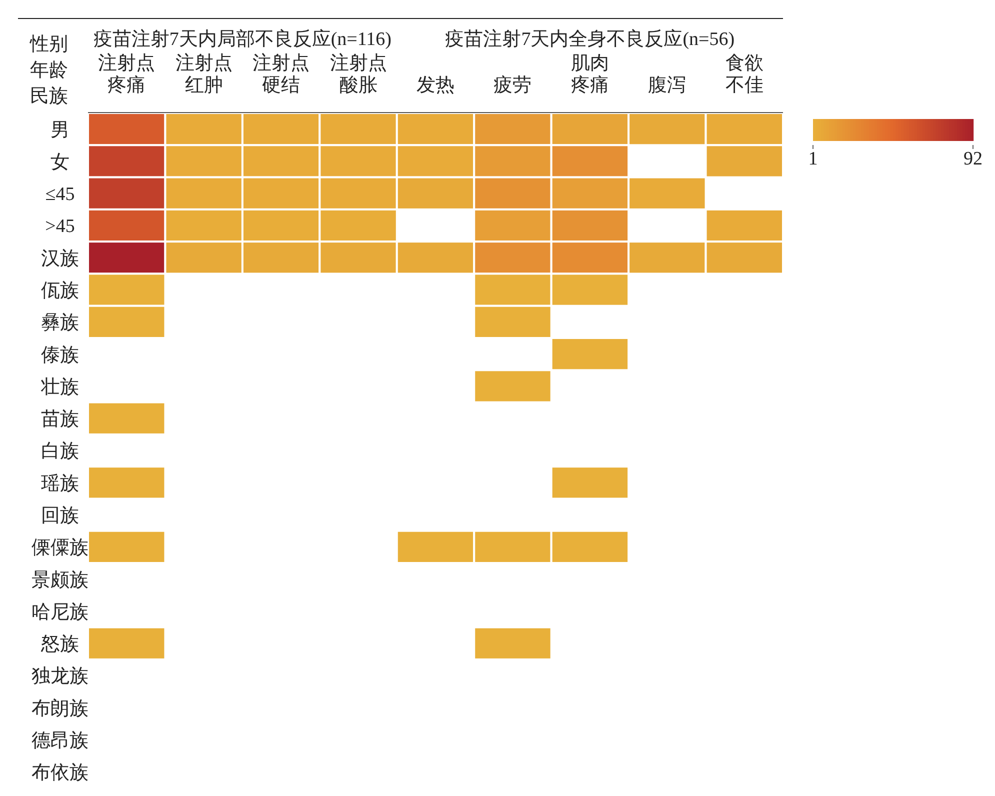  I want to click on y-tick-label: 布朗族, so click(60, 708).